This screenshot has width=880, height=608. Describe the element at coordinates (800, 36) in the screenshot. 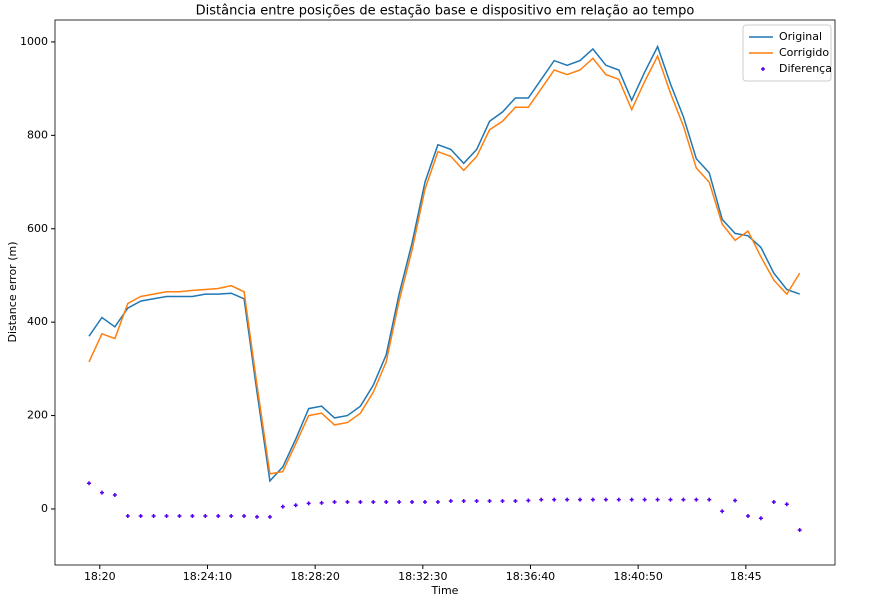

I see `legend-label: Original` at that location.